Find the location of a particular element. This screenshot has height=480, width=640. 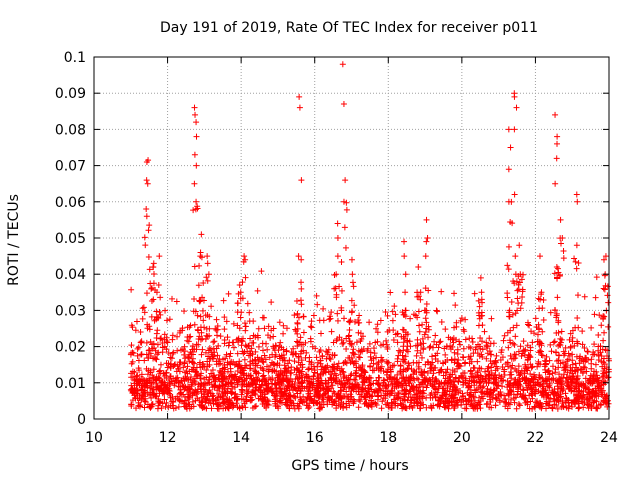

x-tick-label: 14 is located at coordinates (241, 438).